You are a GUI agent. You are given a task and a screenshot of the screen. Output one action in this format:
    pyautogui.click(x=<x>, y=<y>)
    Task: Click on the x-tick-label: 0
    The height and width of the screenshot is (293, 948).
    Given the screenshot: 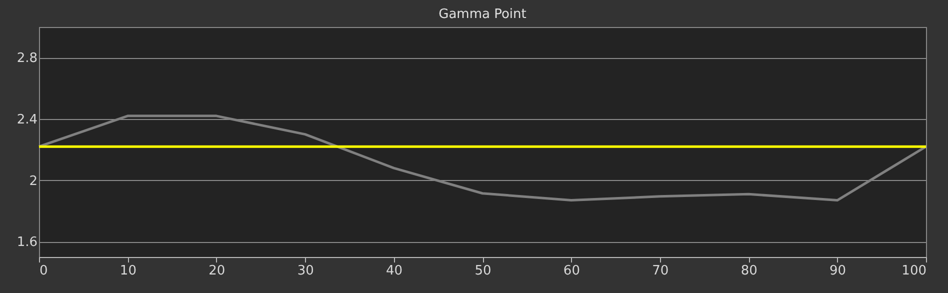 What is the action you would take?
    pyautogui.click(x=44, y=271)
    